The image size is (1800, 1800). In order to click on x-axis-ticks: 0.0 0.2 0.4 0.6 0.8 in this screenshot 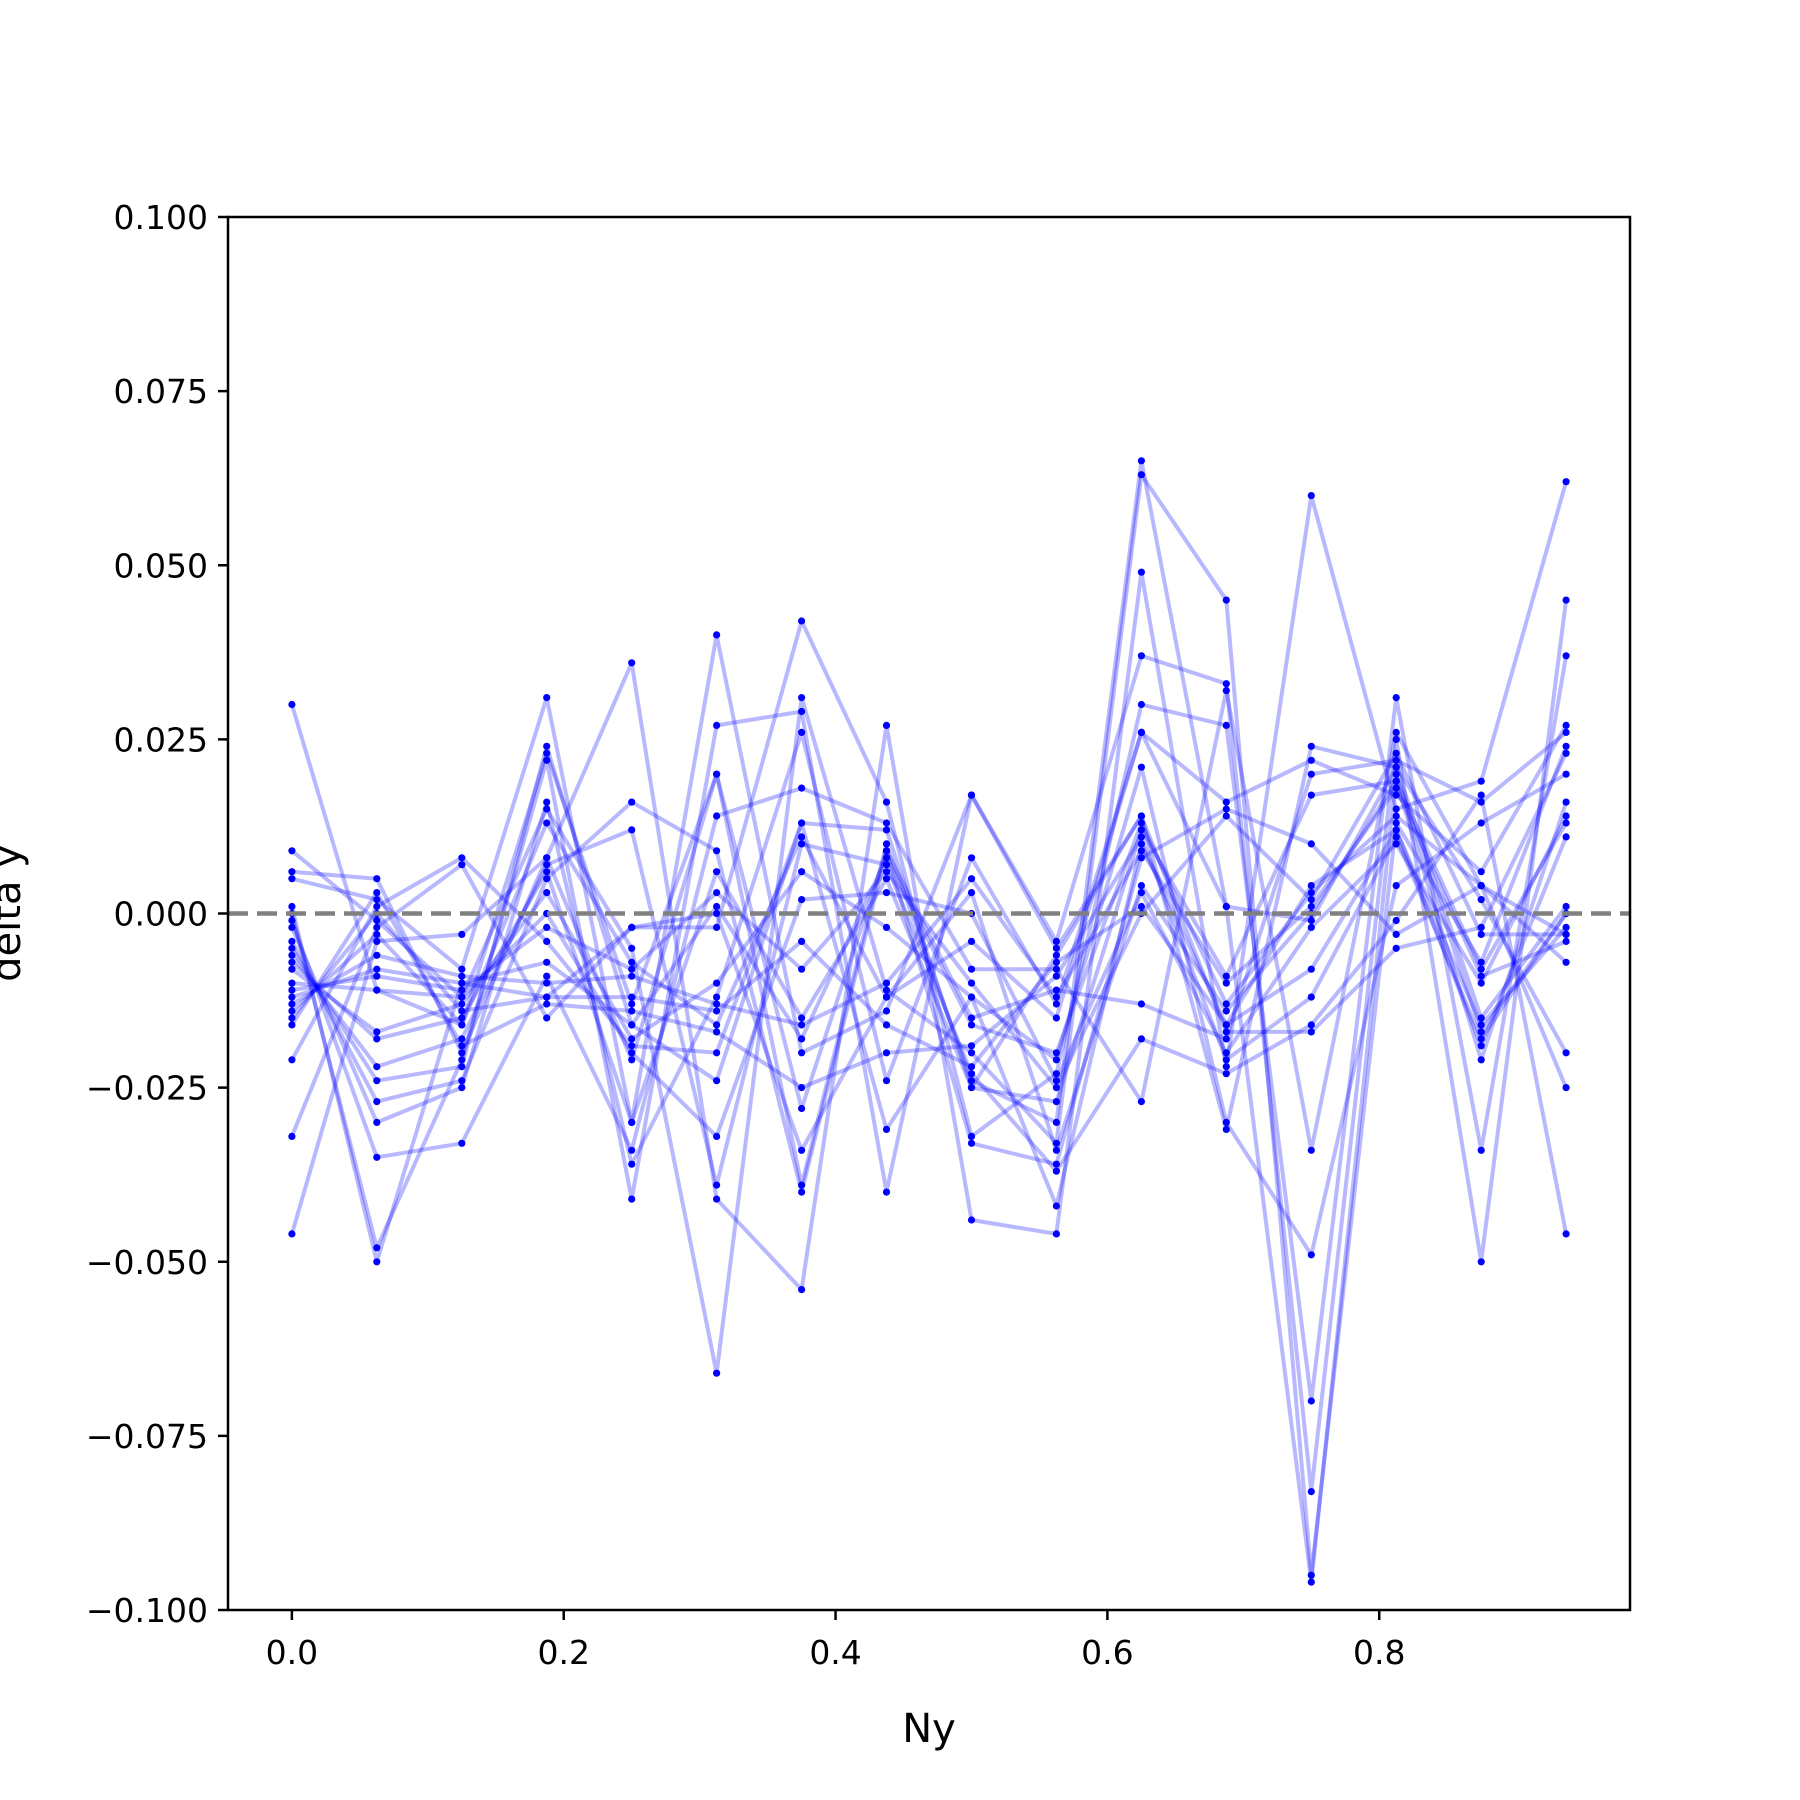, I will do `click(835, 1641)`.